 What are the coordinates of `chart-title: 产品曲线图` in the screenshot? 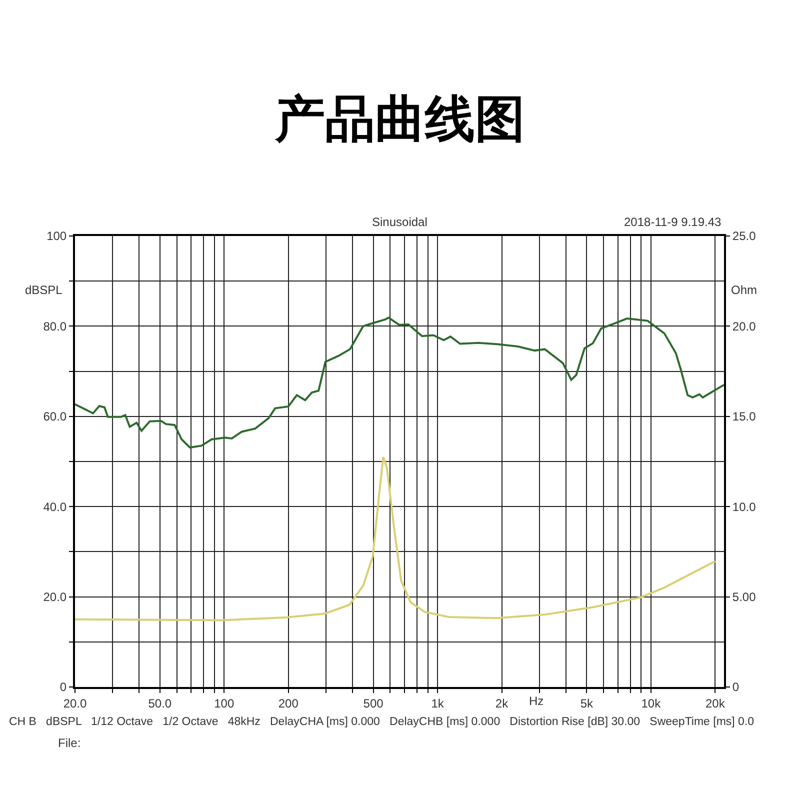 It's located at (399, 119).